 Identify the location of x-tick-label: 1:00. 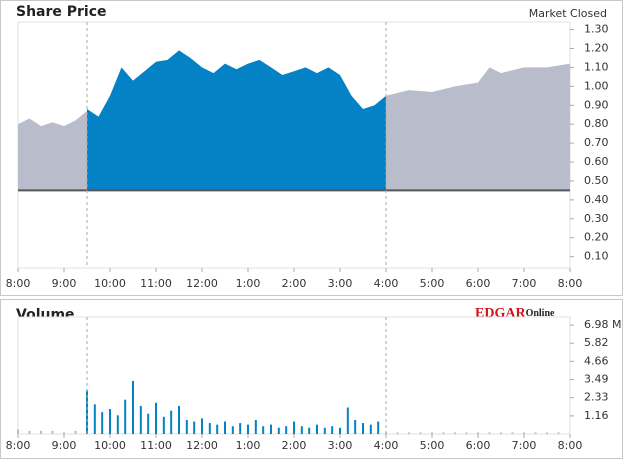
(248, 283).